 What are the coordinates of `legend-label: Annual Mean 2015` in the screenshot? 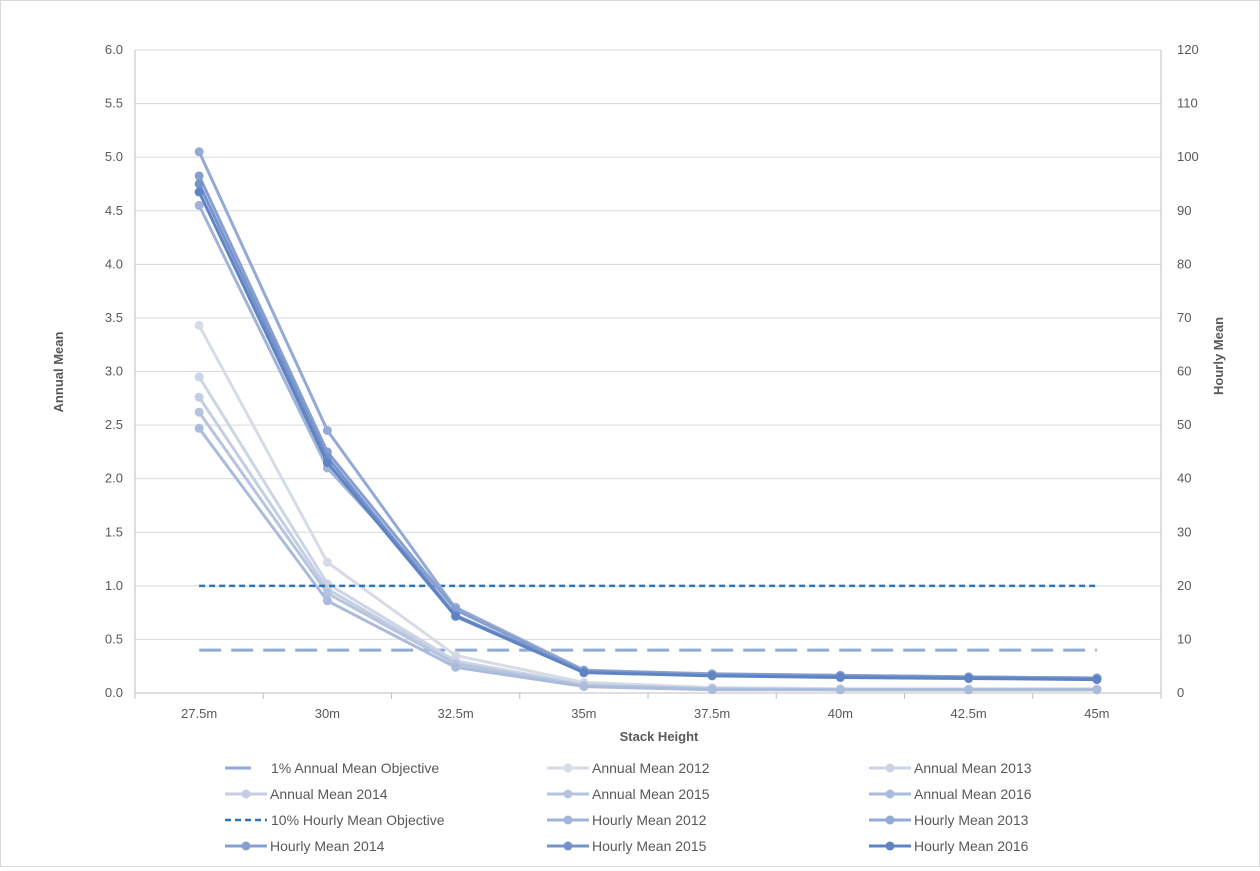 It's located at (651, 794).